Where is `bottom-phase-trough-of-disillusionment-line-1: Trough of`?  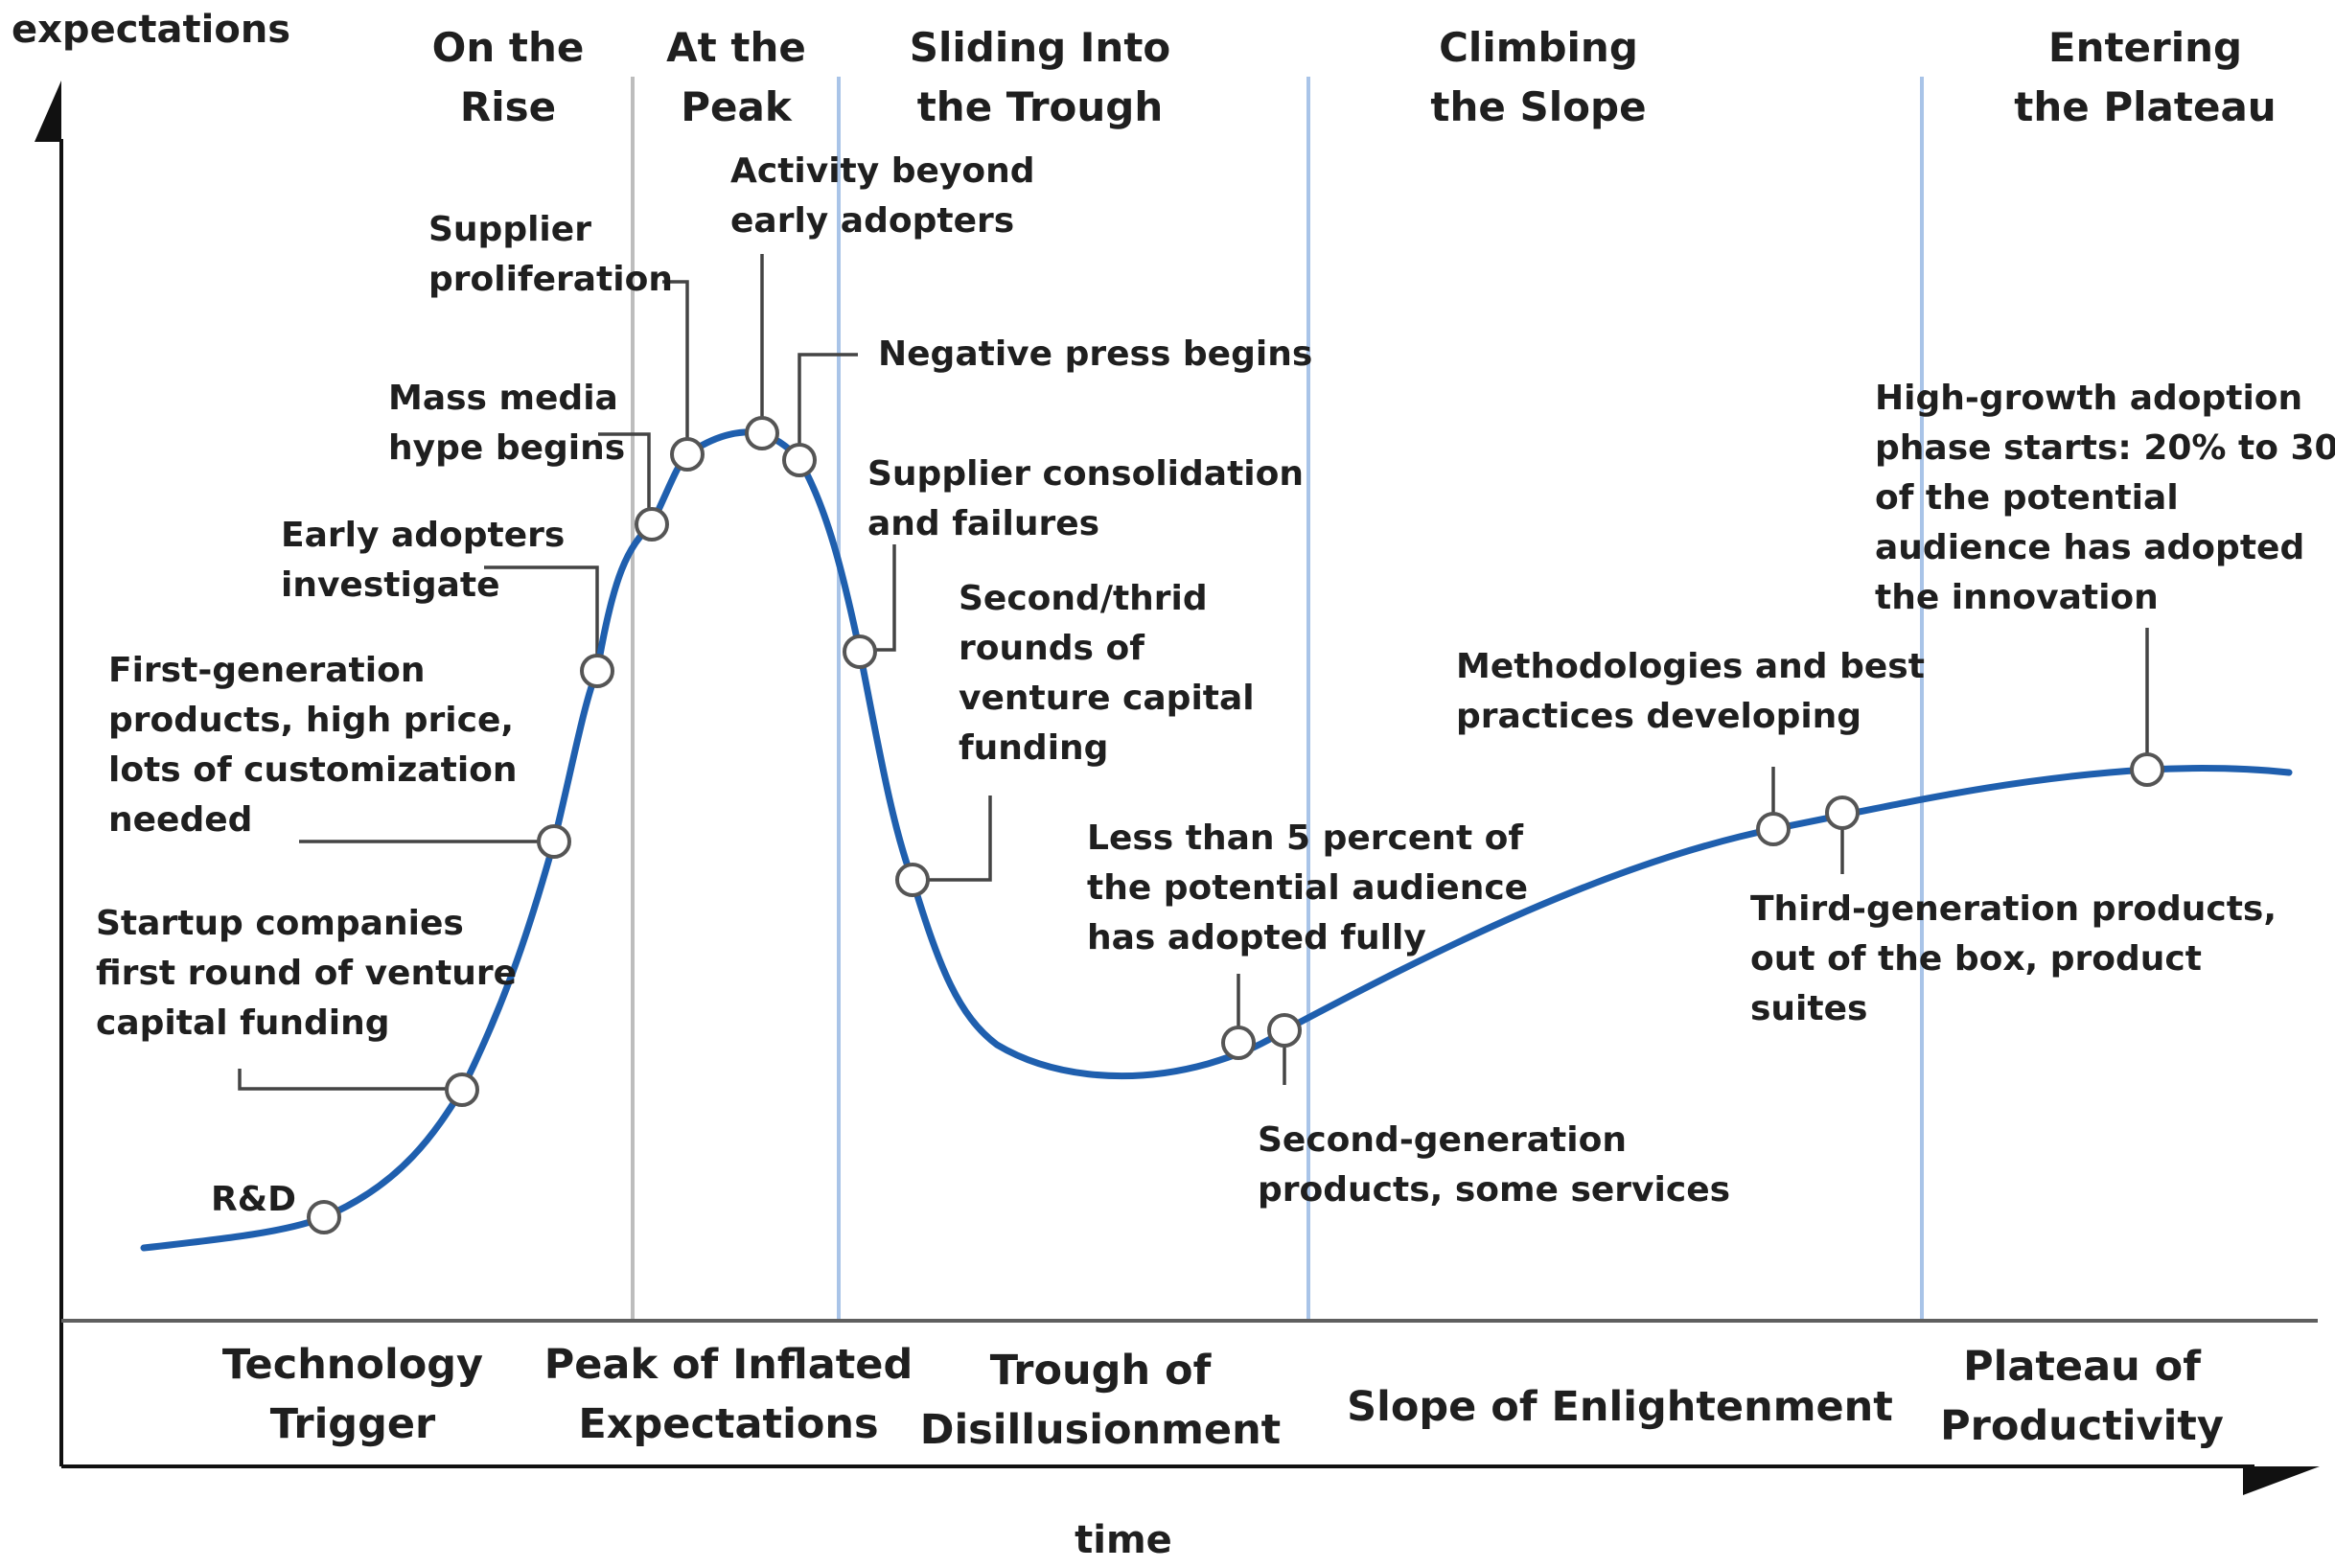
bottom-phase-trough-of-disillusionment-line-1: Trough of is located at coordinates (1102, 1371).